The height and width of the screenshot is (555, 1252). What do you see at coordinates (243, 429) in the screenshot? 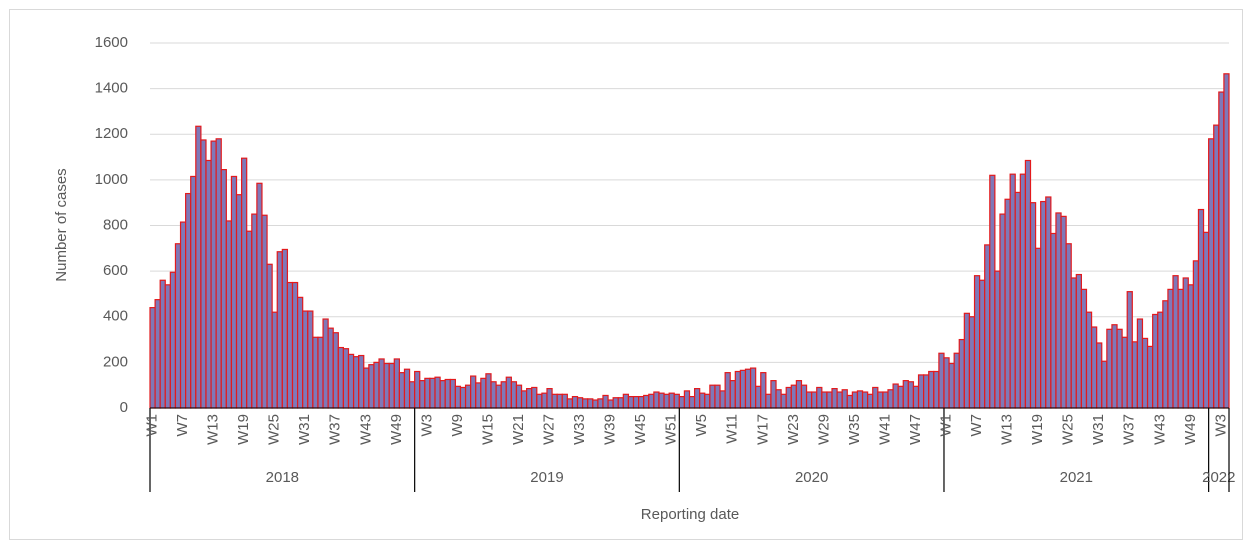
I see `x-tick-label: W19` at bounding box center [243, 429].